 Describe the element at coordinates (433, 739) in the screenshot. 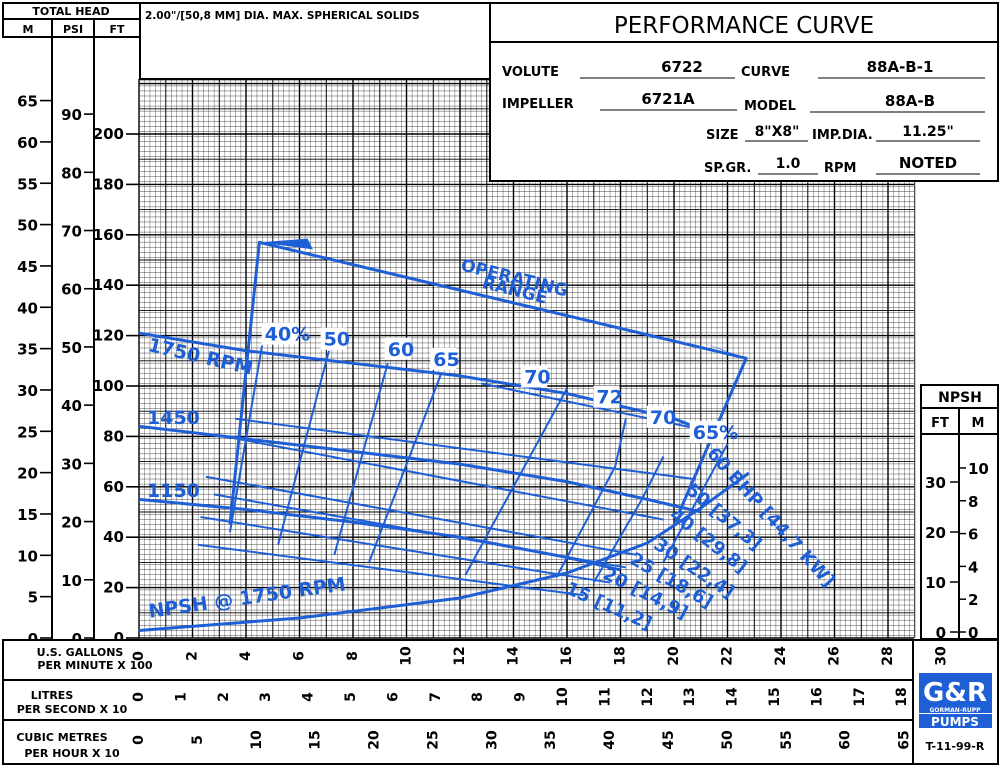

I see `cmh-tick-label: 25` at that location.